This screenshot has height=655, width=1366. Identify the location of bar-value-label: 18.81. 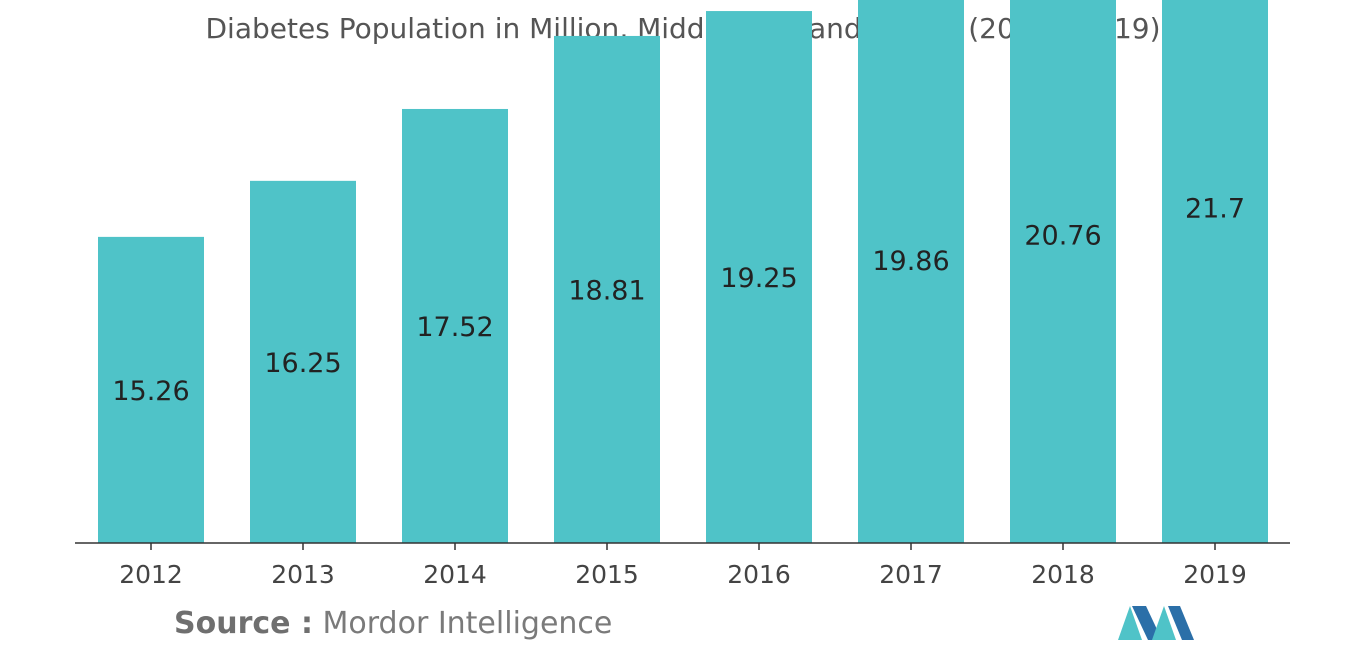
(606, 290).